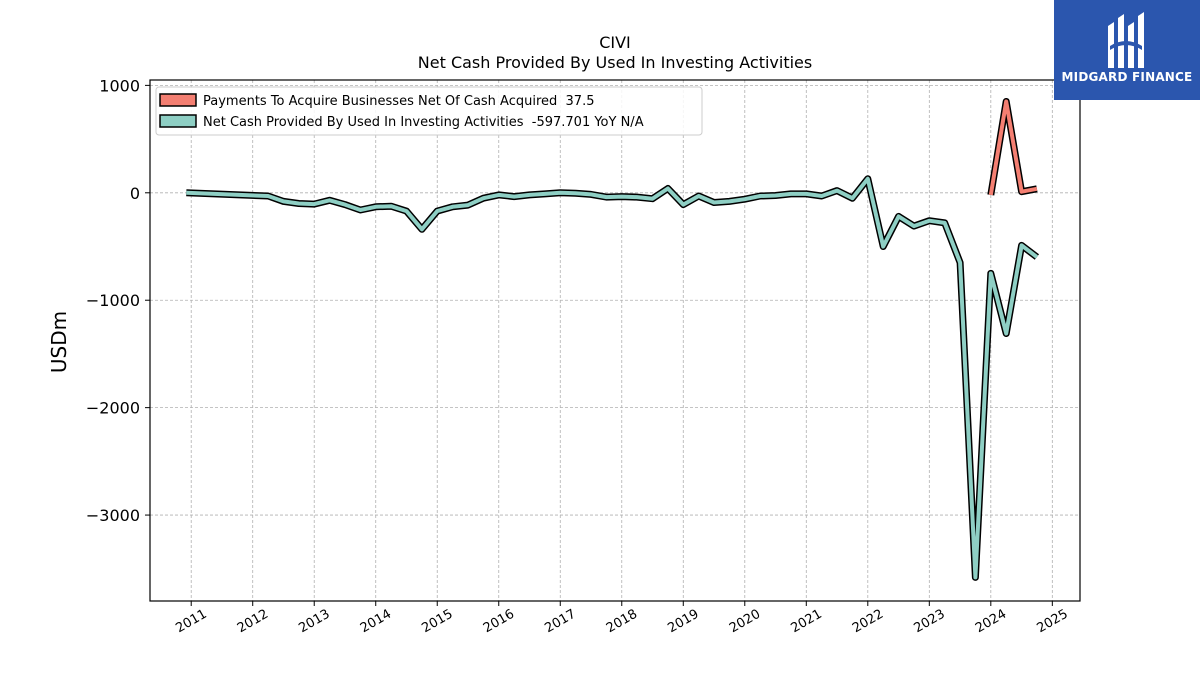 The image size is (1200, 675). What do you see at coordinates (119, 85) in the screenshot?
I see `y-tick-label: 1000` at bounding box center [119, 85].